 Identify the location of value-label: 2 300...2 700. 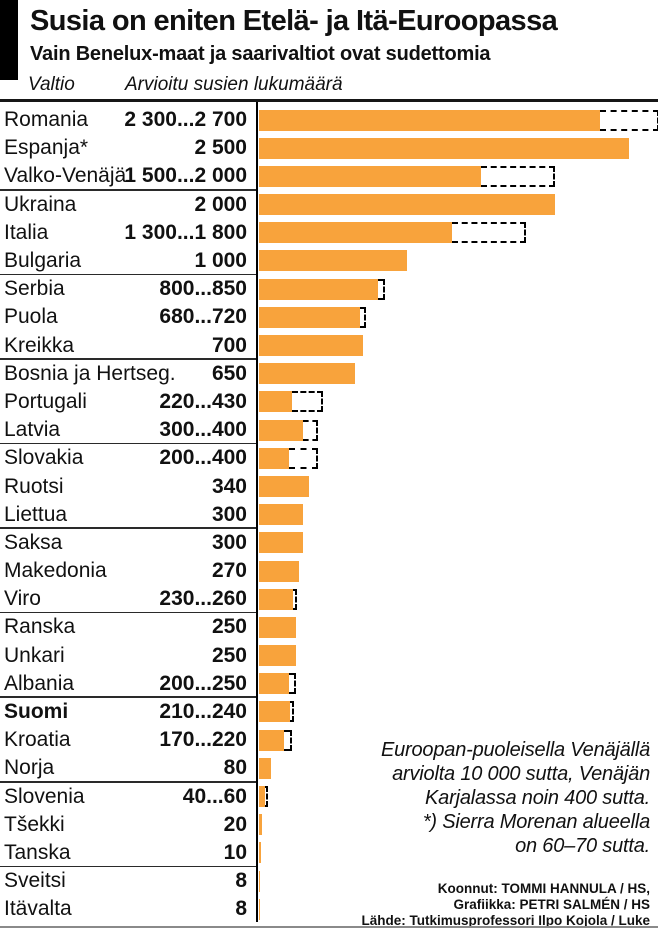
(185, 120).